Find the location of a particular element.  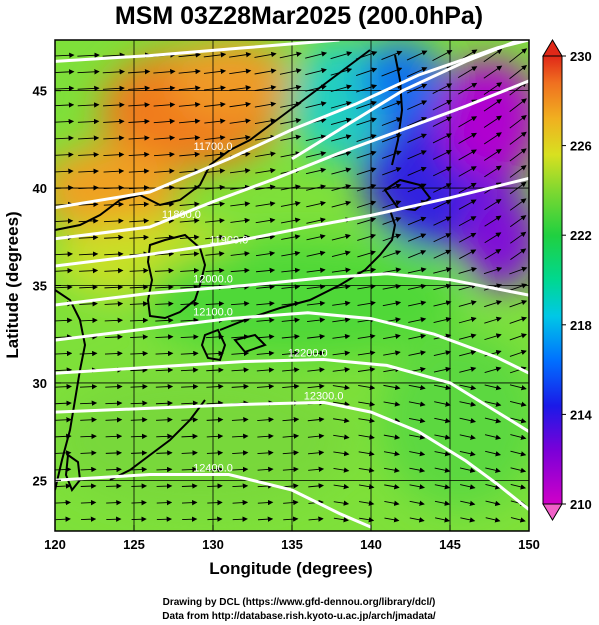

contour-label: 11900.0 is located at coordinates (228, 241).